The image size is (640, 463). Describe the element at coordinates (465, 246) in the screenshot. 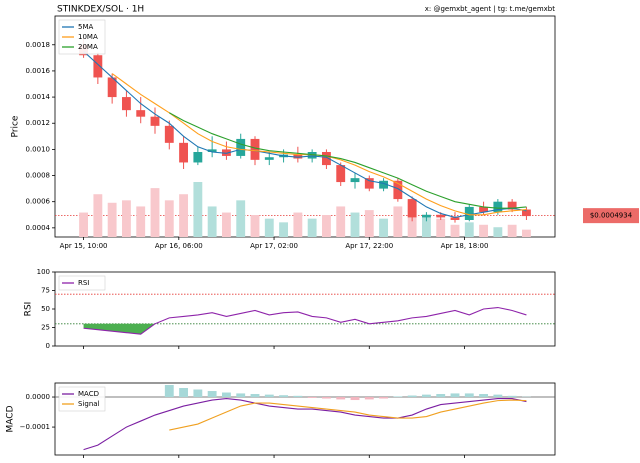

I see `x-tick-label: Apr 18, 18:00` at that location.